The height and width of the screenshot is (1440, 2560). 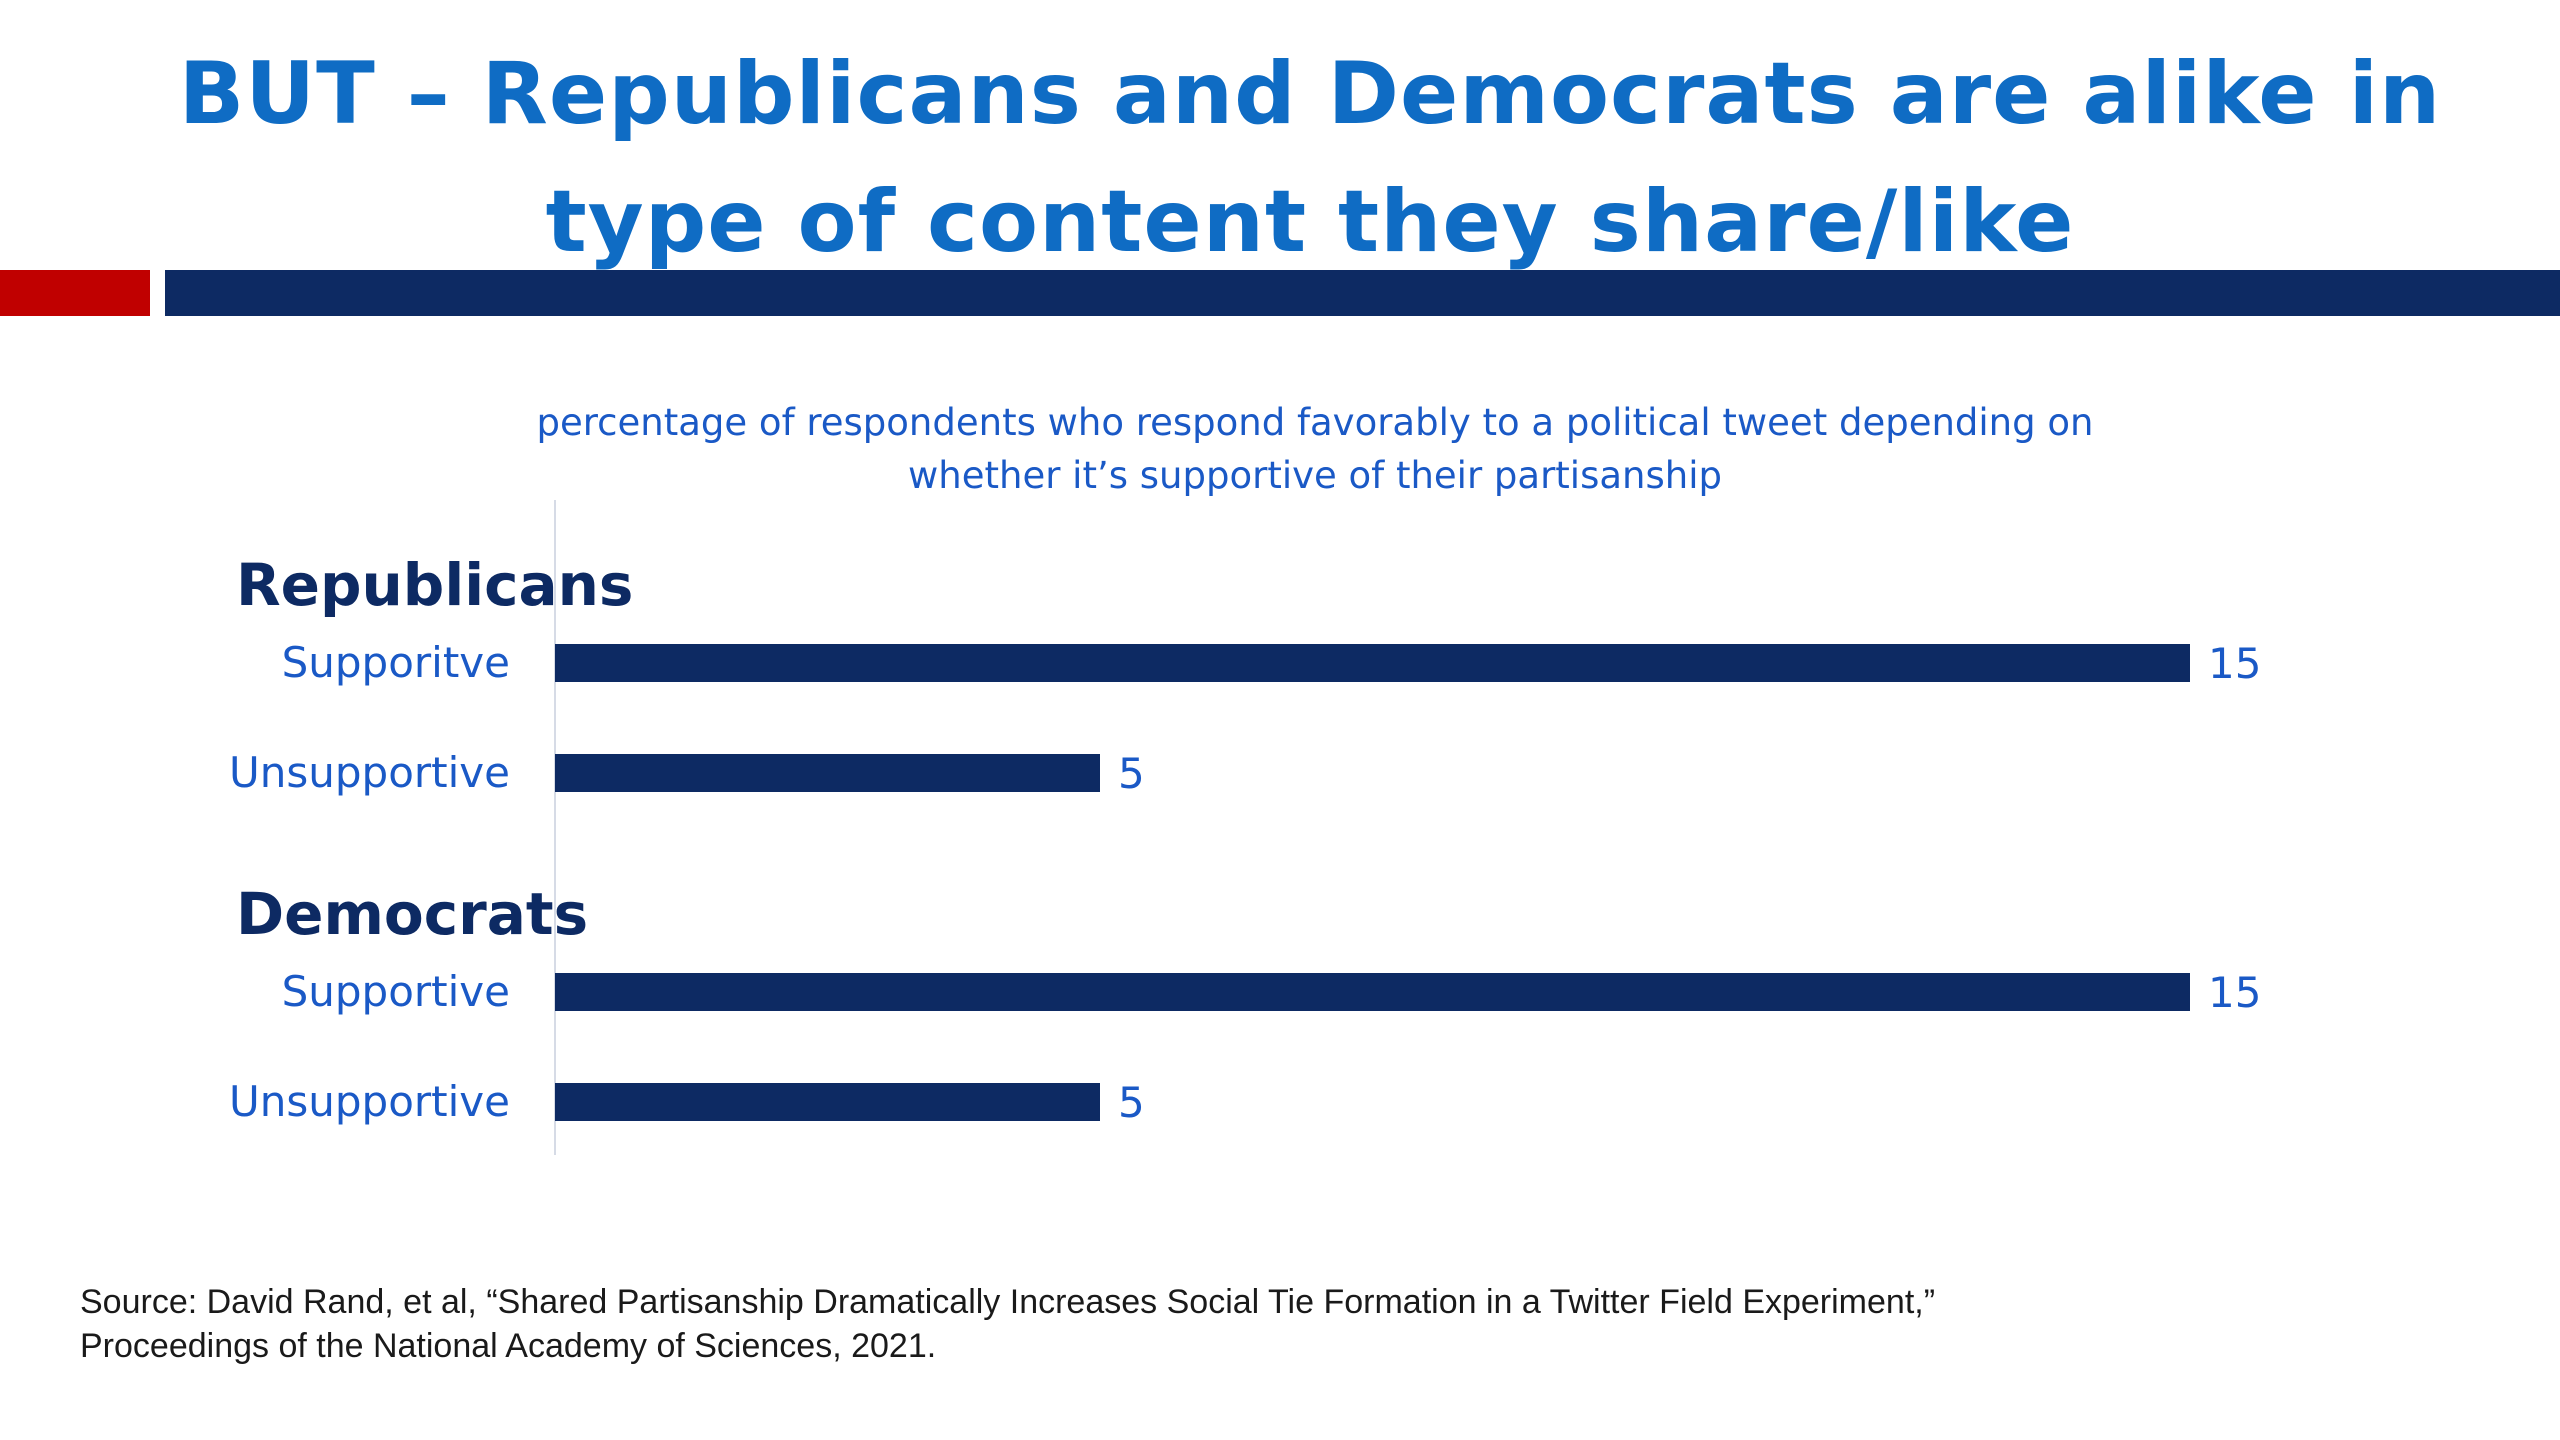 What do you see at coordinates (827, 773) in the screenshot?
I see `bar-republicans-unsupportive` at bounding box center [827, 773].